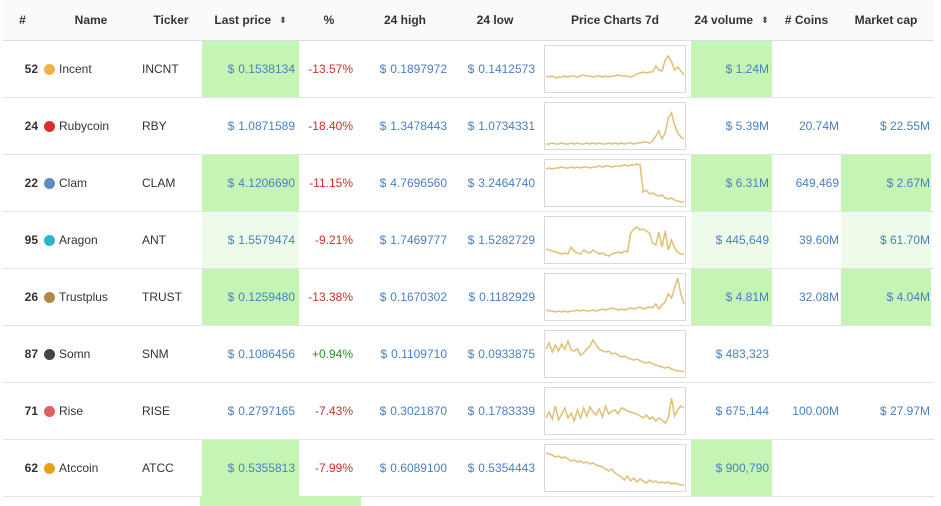 Image resolution: width=941 pixels, height=506 pixels. Describe the element at coordinates (250, 183) in the screenshot. I see `last-price-cell: $4.1206690` at that location.